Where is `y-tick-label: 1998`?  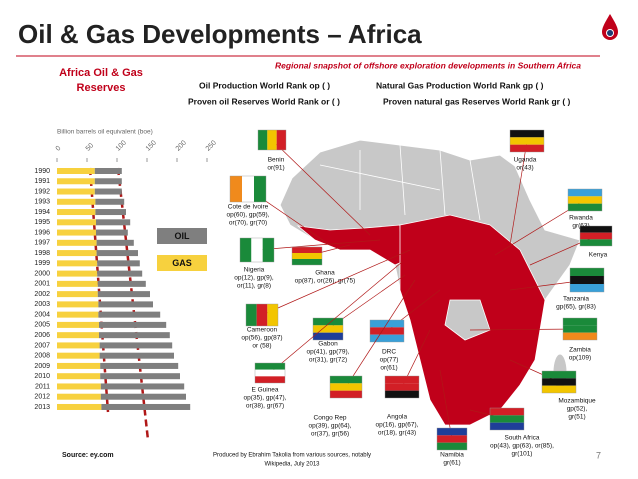 y-tick-label: 1998 is located at coordinates (42, 253).